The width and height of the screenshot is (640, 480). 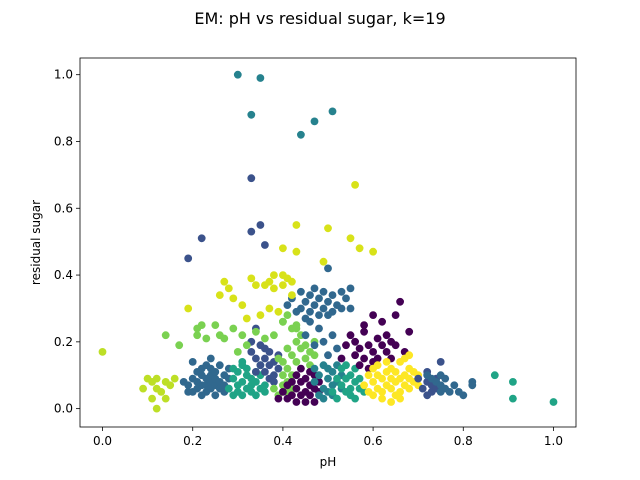 What do you see at coordinates (328, 462) in the screenshot?
I see `x-axis-label: pH` at bounding box center [328, 462].